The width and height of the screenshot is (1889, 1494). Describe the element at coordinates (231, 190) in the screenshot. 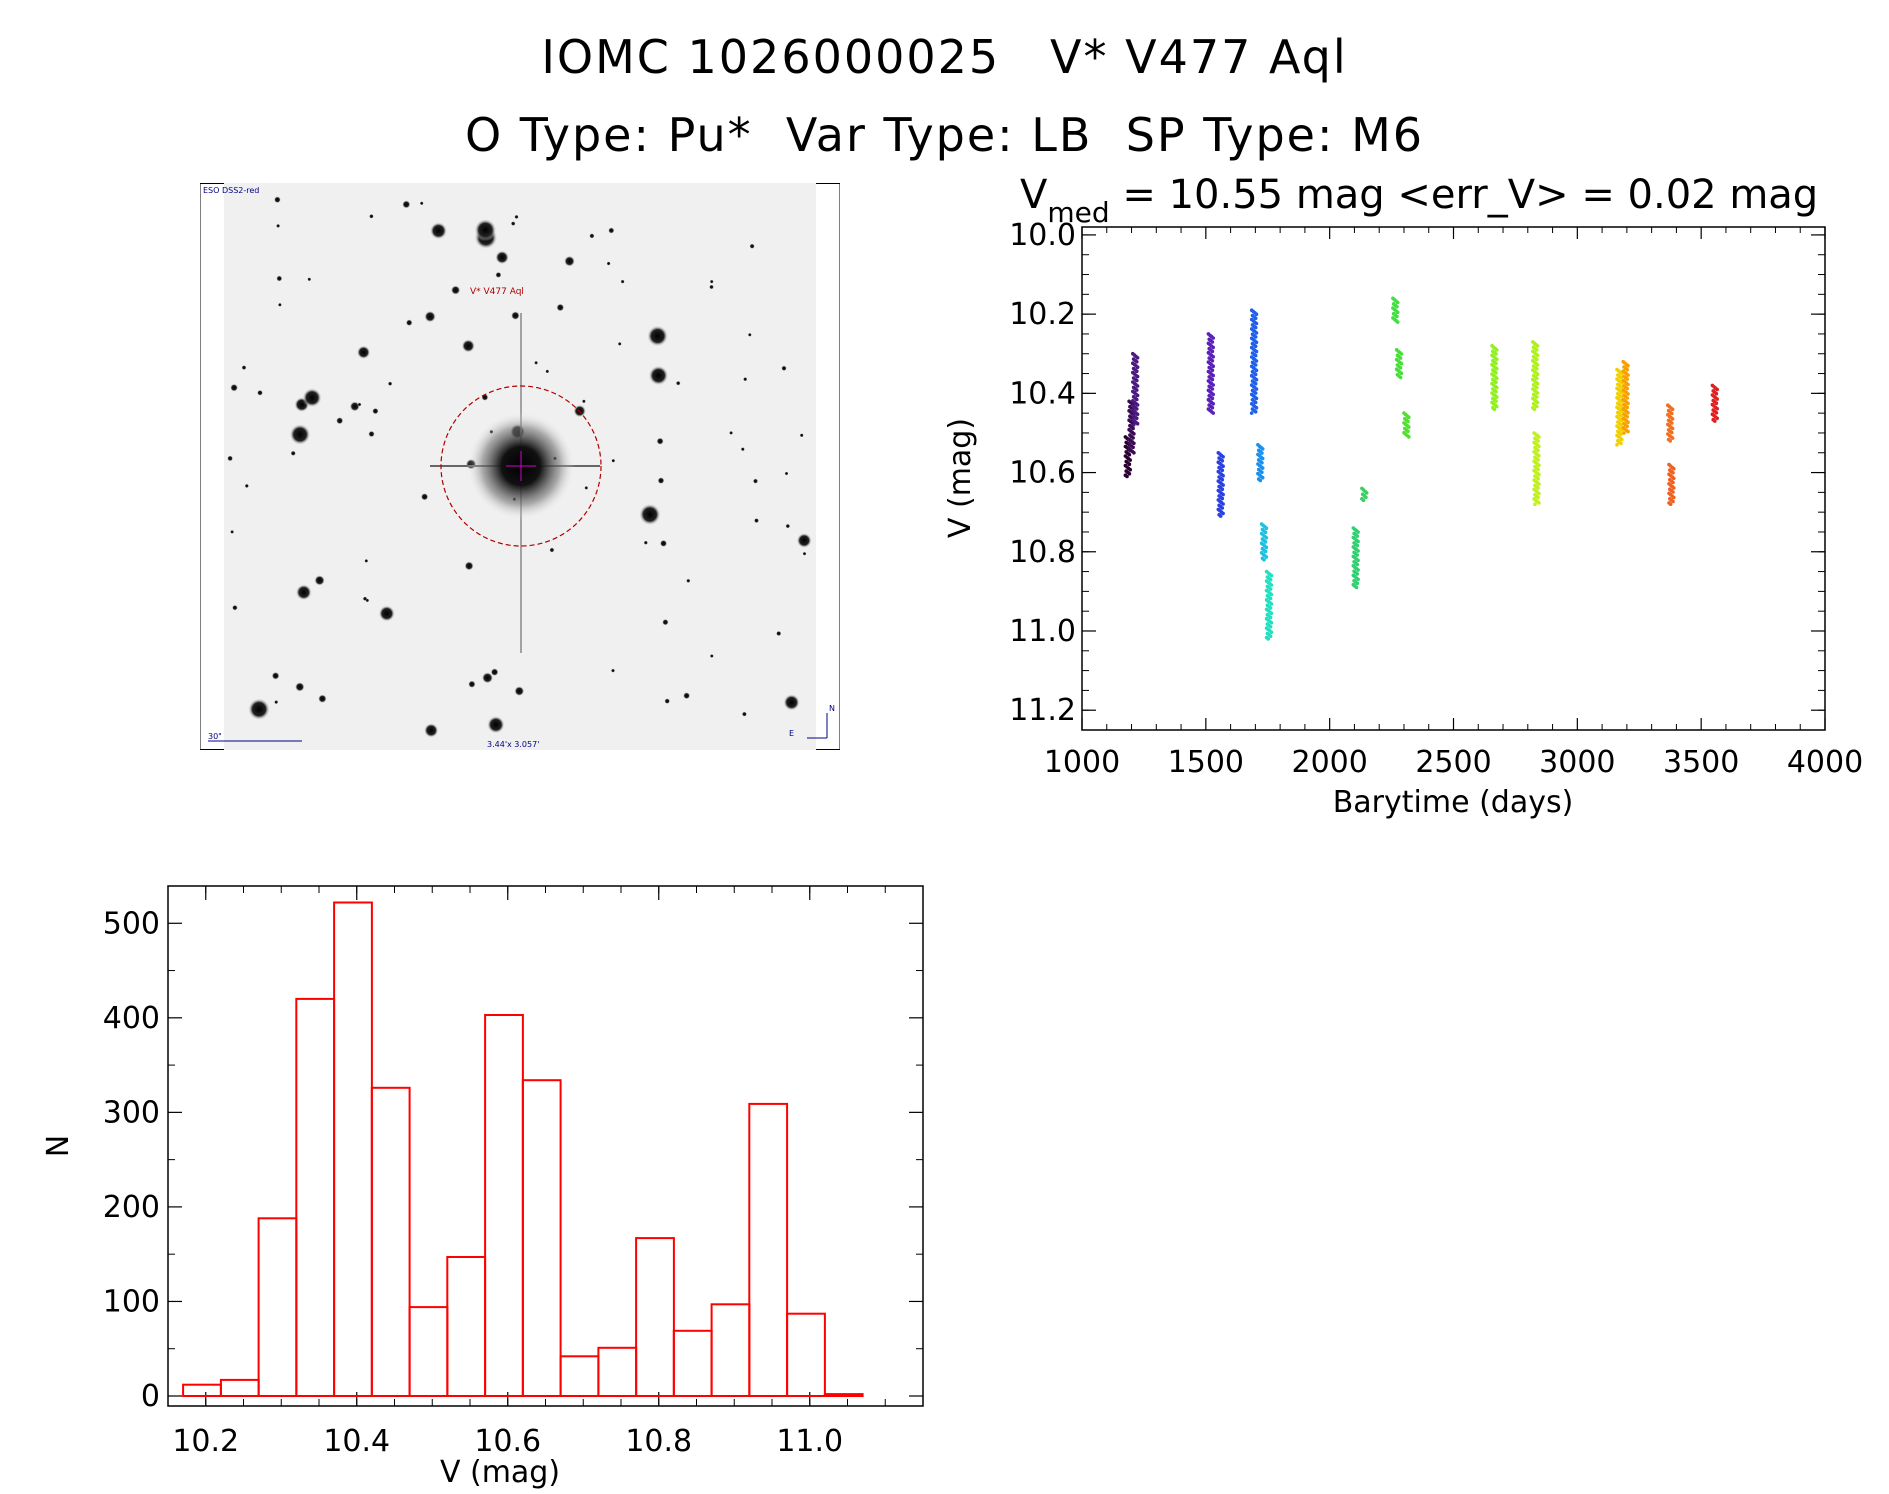

I see `survey-label: ESO DSS2-red` at that location.